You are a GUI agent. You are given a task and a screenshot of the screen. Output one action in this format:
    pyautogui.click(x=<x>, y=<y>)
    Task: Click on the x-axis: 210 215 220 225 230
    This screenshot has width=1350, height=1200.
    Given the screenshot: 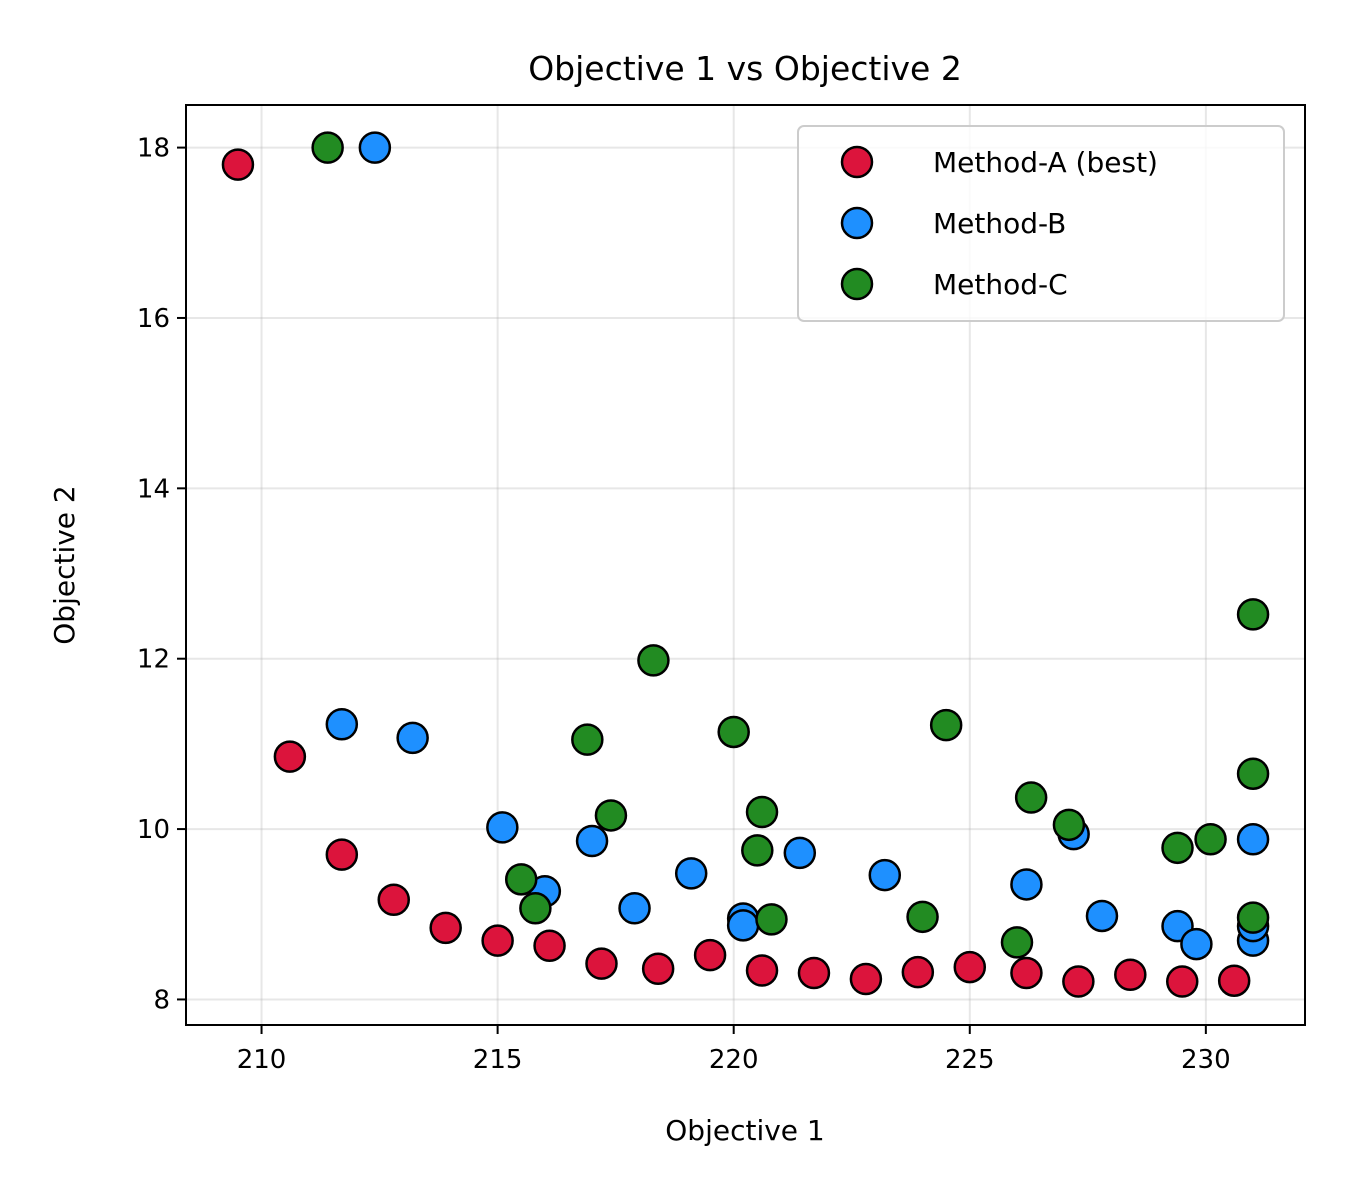 What is the action you would take?
    pyautogui.click(x=734, y=1050)
    